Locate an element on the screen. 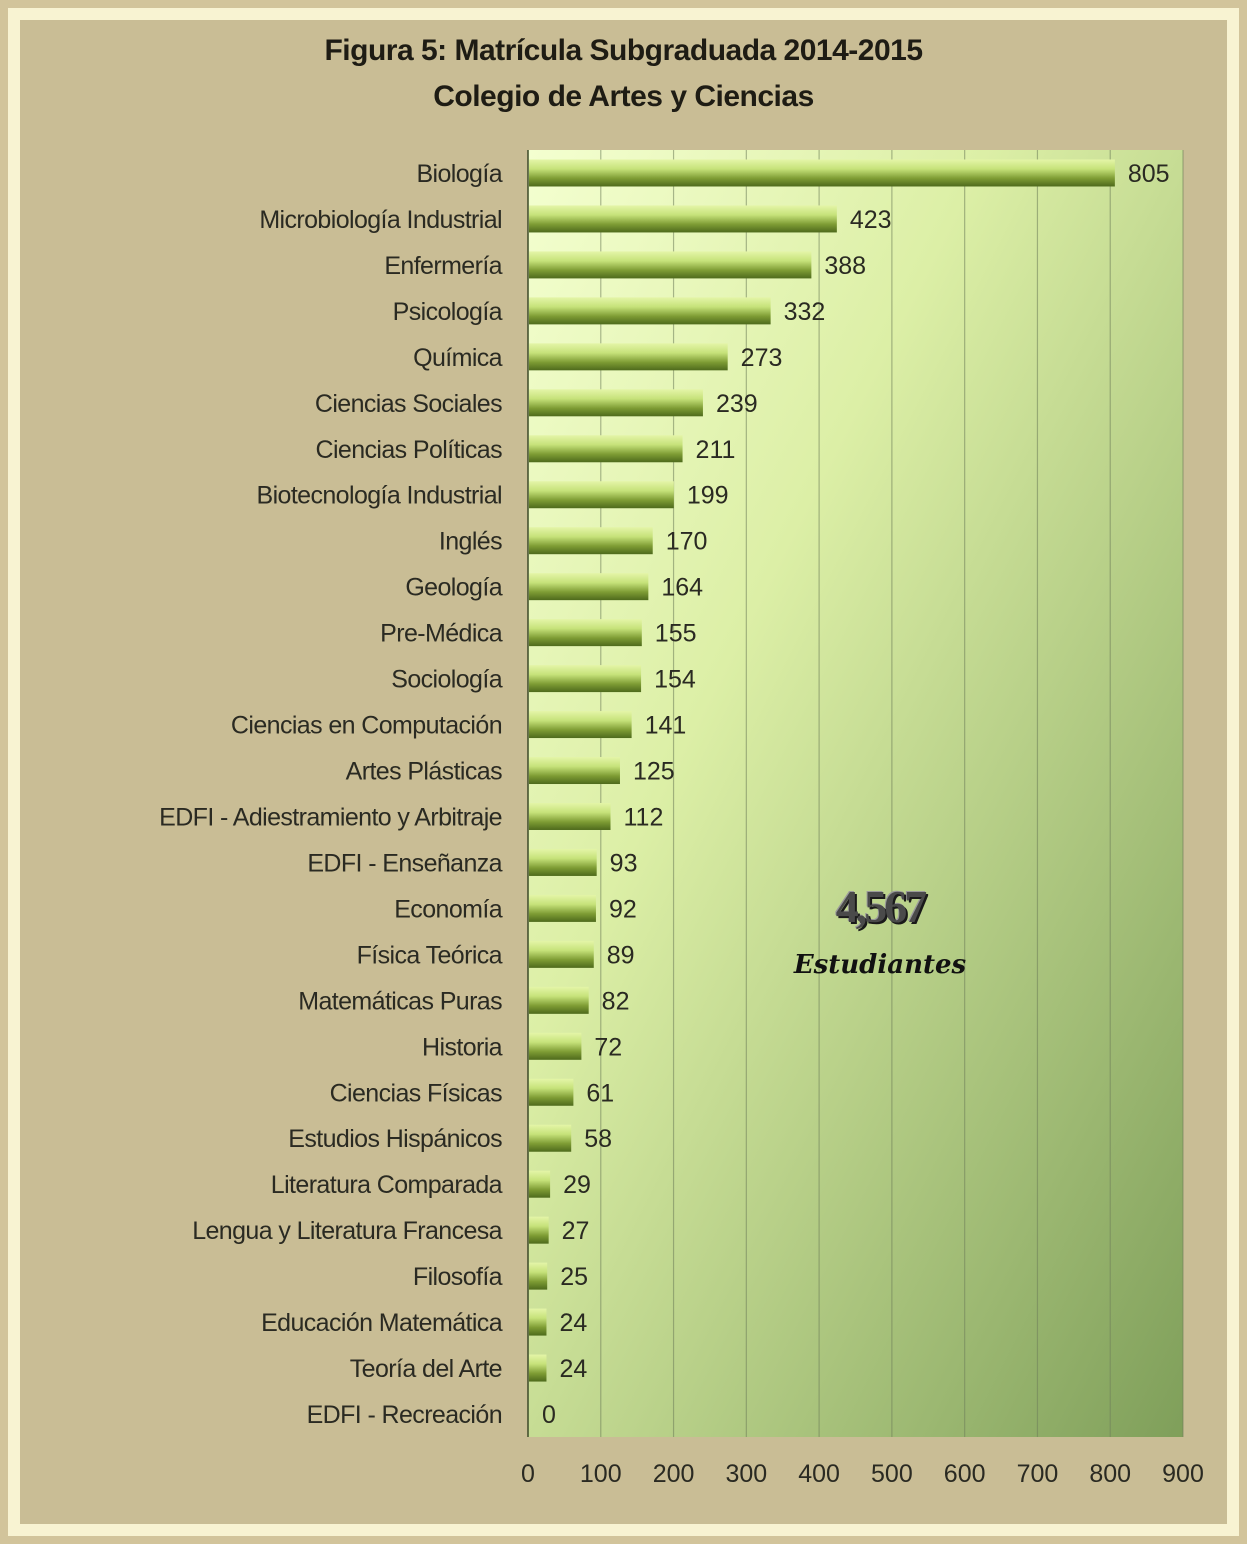 This screenshot has height=1544, width=1247. category-label: Economía is located at coordinates (448, 909).